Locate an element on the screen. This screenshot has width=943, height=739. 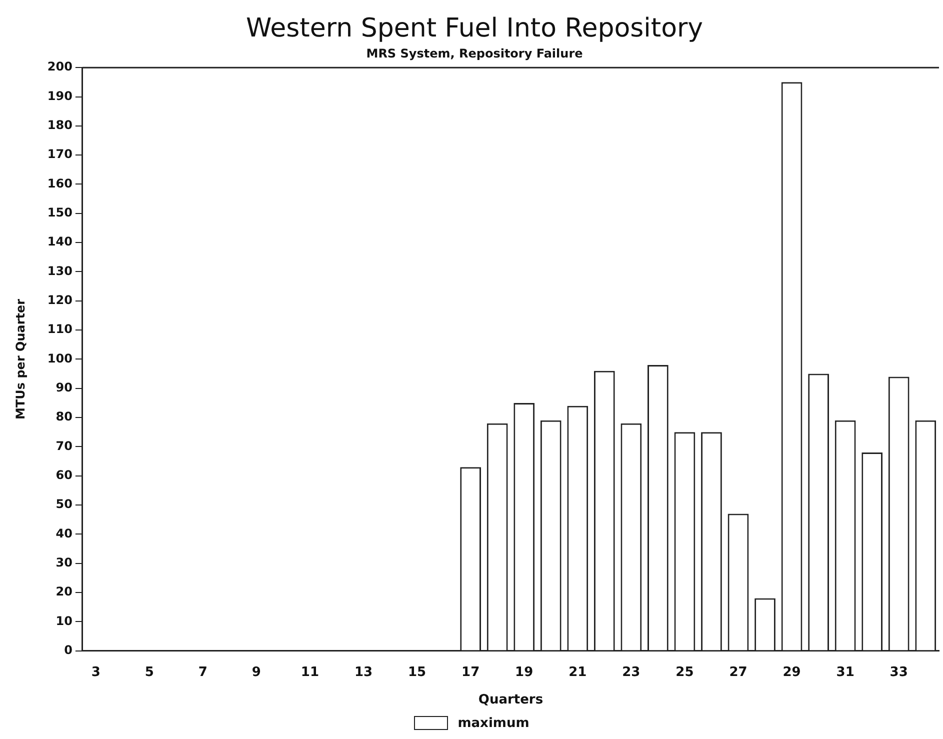
x-tick-label: 19 is located at coordinates (524, 672).